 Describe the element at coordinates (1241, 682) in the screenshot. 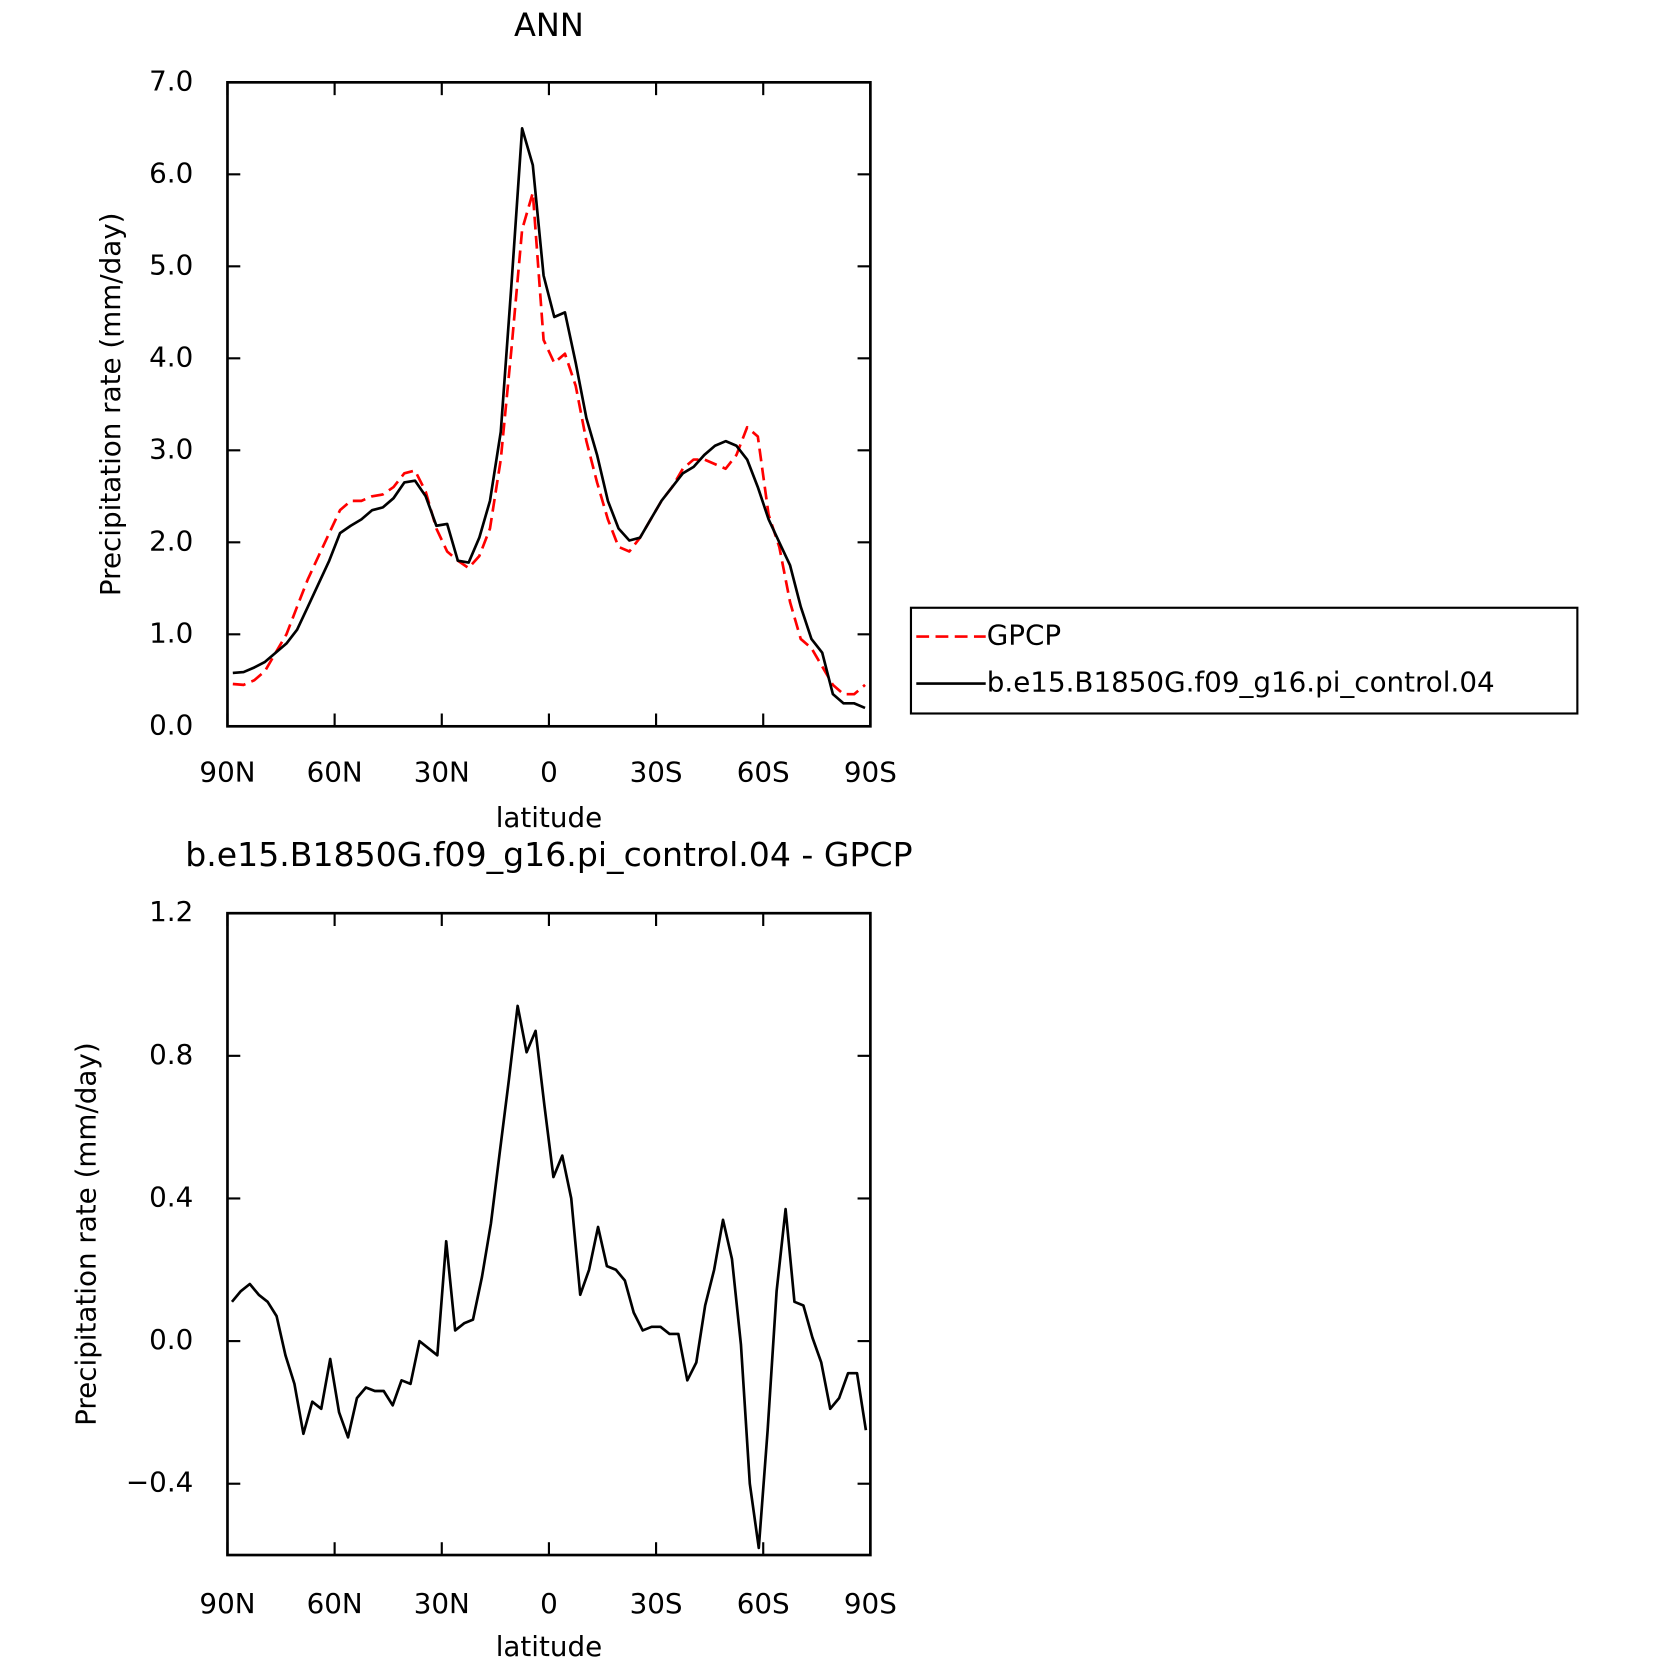

I see `legend-label: b.e15.B1850G.f09_g16.pi_control.04` at that location.